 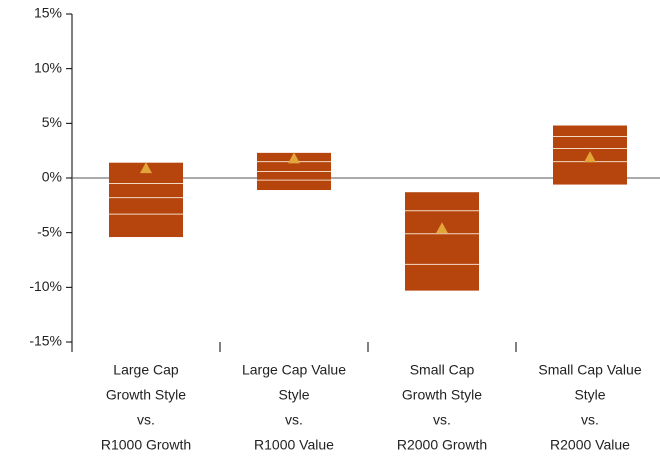 What do you see at coordinates (146, 370) in the screenshot?
I see `x-tick-label: Large Cap` at bounding box center [146, 370].